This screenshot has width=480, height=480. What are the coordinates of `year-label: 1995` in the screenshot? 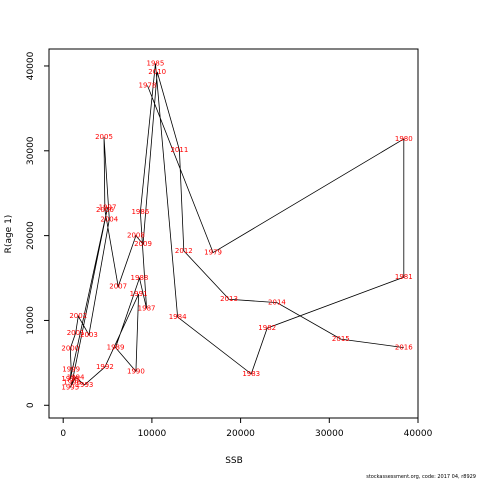 It's located at (70, 387).